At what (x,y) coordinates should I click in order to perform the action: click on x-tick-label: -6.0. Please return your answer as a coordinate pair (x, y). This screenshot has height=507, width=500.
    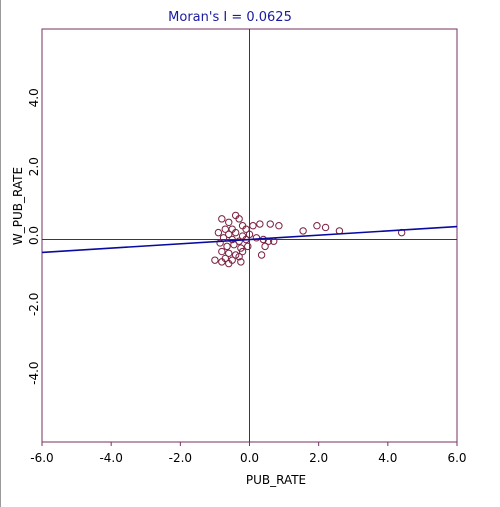
    Looking at the image, I should click on (41, 458).